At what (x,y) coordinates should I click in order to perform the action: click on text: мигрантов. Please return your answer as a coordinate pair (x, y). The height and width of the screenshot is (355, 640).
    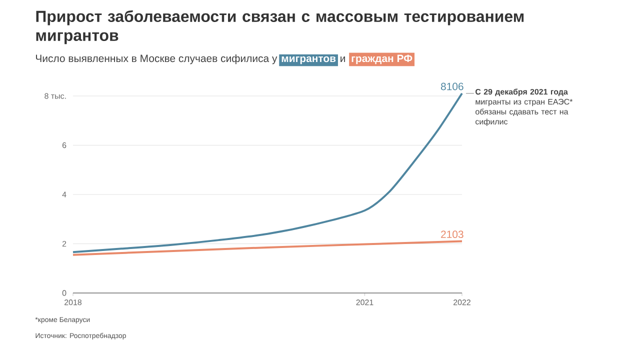
    Looking at the image, I should click on (309, 60).